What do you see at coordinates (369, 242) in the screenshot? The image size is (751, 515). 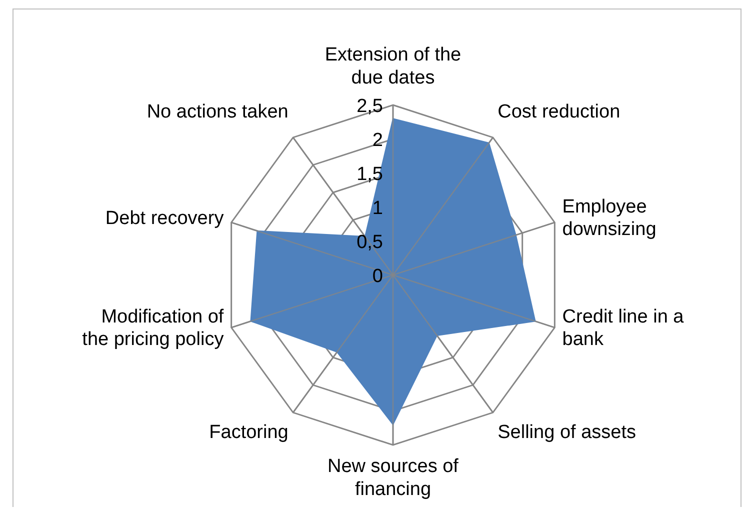 I see `y-tick-label: 0,5` at bounding box center [369, 242].